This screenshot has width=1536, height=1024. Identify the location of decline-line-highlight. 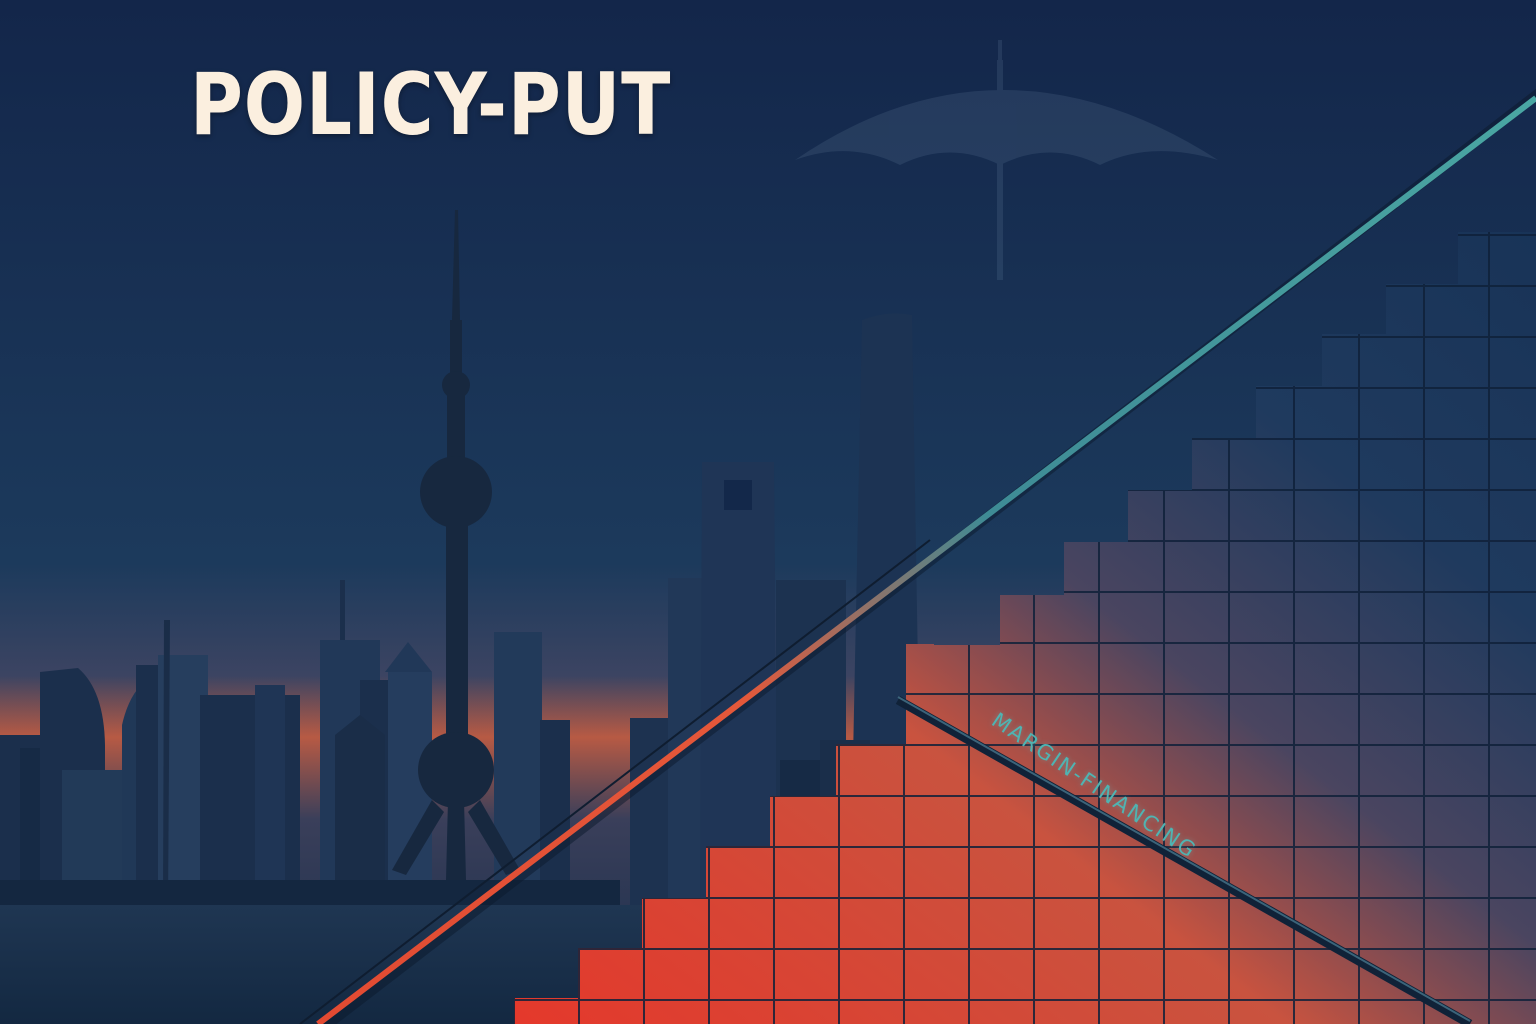
(1184, 859).